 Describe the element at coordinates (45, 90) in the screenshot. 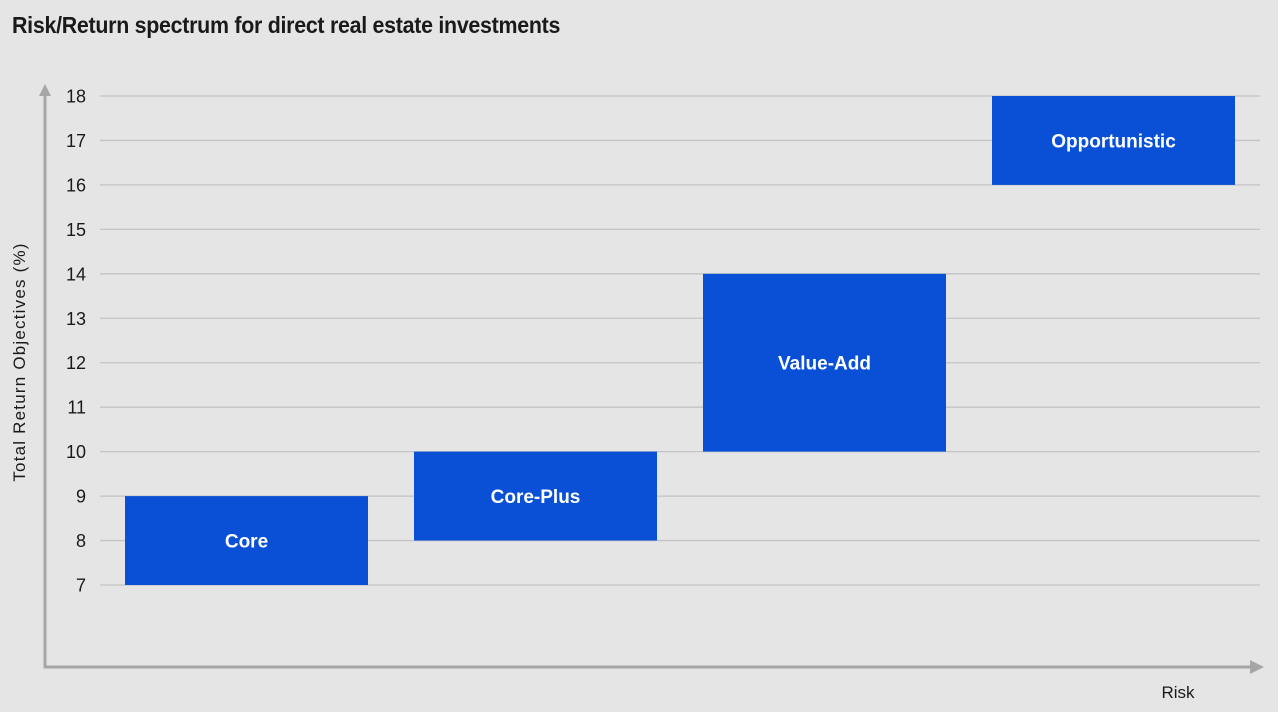

I see `y-axis-arrowhead` at that location.